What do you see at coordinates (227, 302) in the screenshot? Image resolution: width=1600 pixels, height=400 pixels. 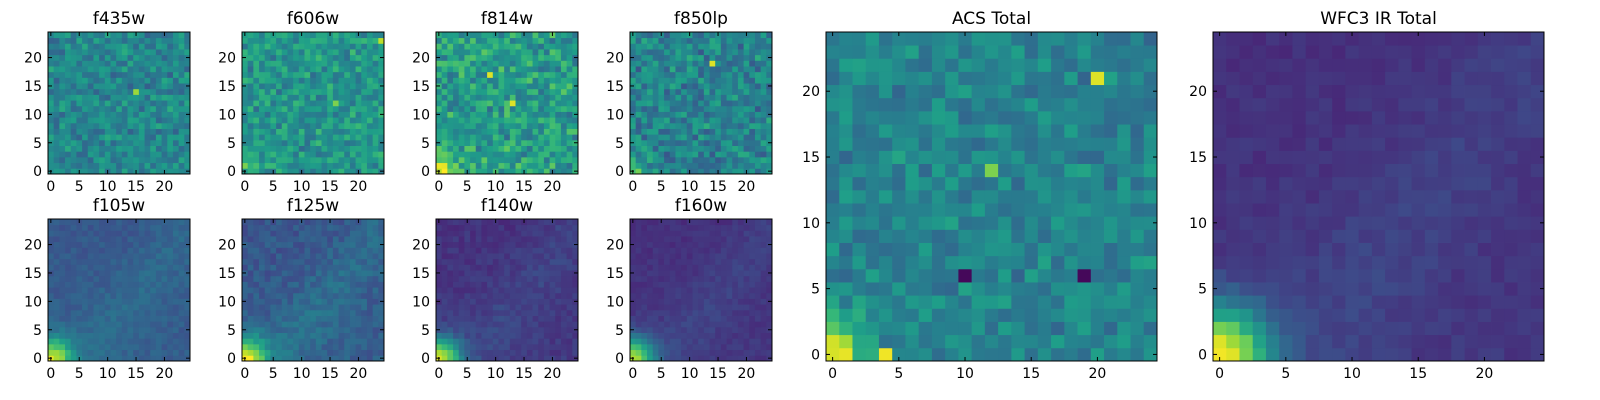 I see `y-tick-label: 10` at bounding box center [227, 302].